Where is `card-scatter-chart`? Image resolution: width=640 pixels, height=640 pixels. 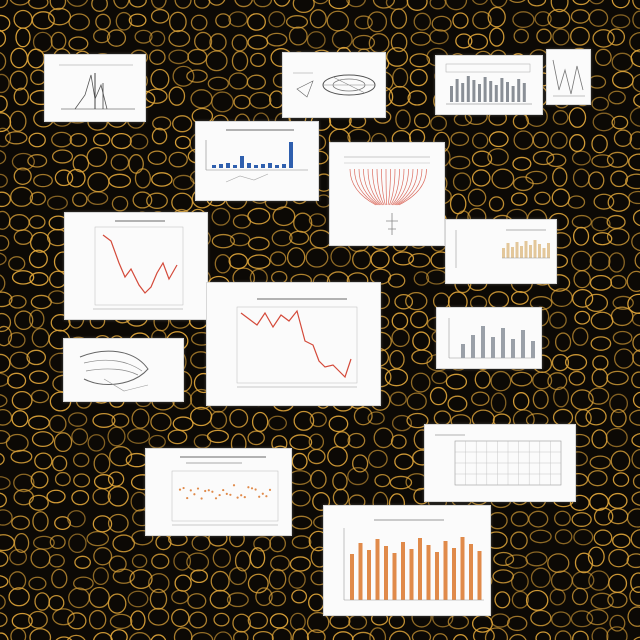 card-scatter-chart is located at coordinates (218, 492).